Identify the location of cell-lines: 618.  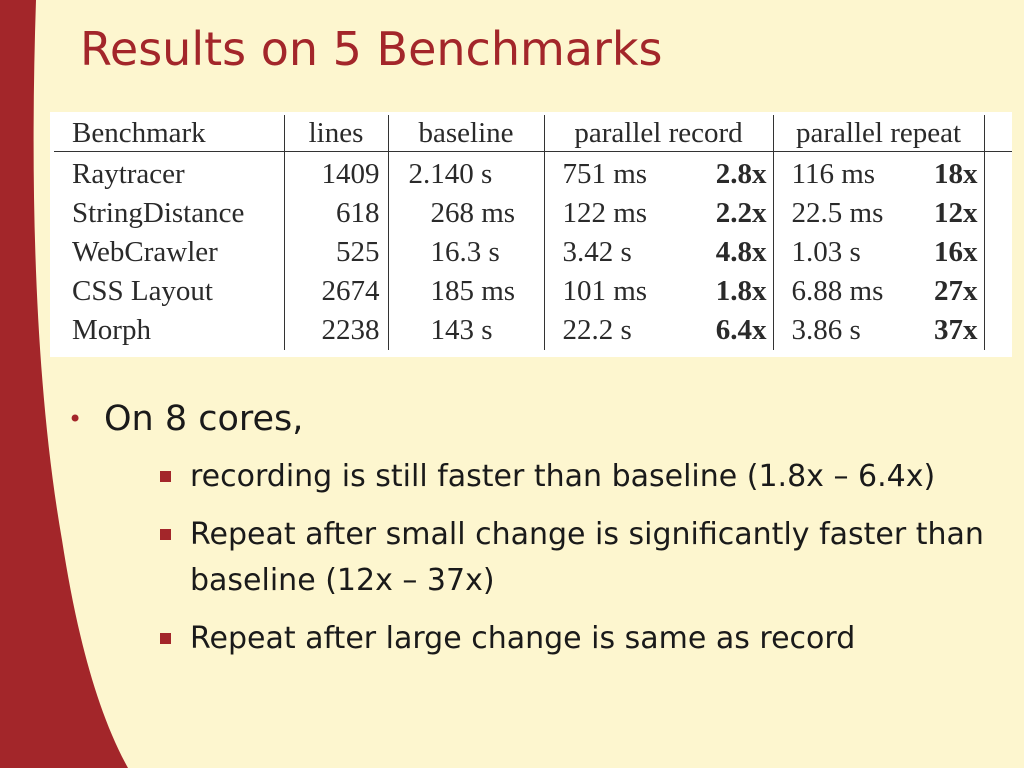
(335, 213).